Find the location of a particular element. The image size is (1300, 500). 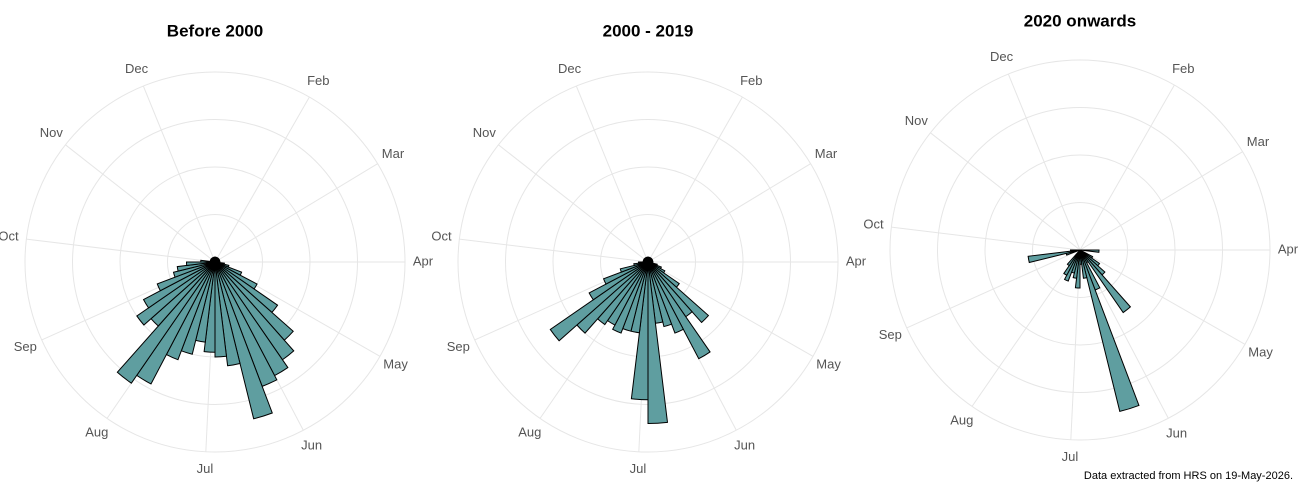

chart-title: Before 2000 is located at coordinates (215, 30).